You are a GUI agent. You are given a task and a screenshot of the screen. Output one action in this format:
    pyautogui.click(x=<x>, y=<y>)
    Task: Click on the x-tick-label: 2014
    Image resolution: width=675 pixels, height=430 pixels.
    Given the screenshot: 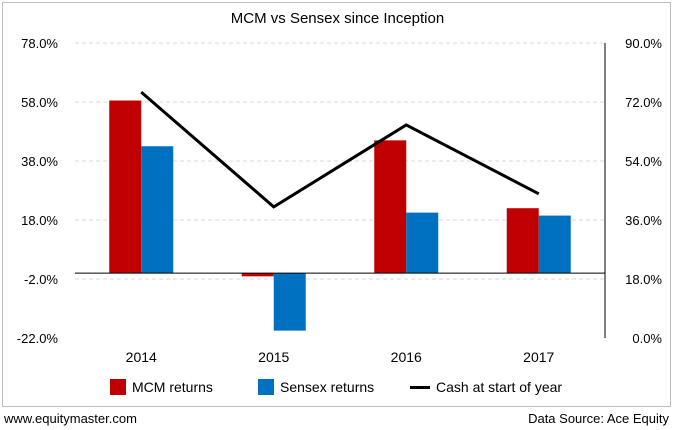 What is the action you would take?
    pyautogui.click(x=141, y=357)
    